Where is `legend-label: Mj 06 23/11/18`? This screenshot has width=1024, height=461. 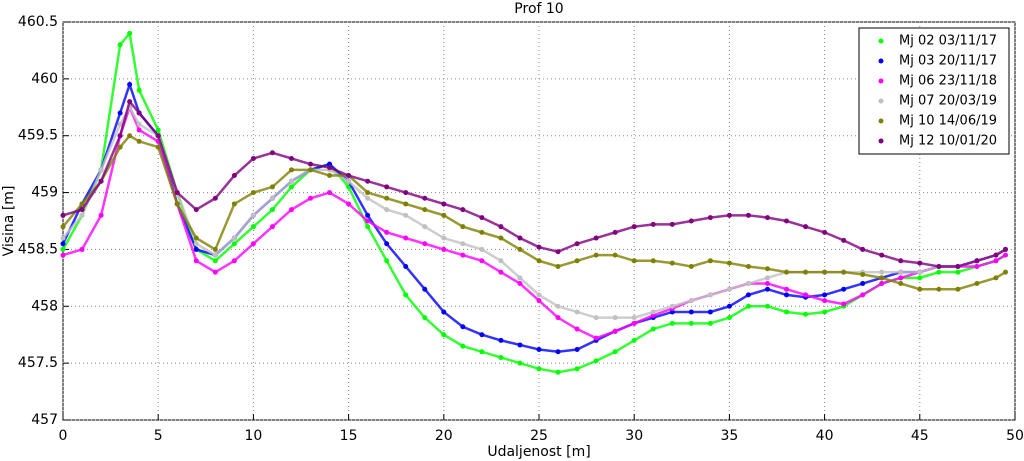
legend-label: Mj 06 23/11/18 is located at coordinates (948, 81).